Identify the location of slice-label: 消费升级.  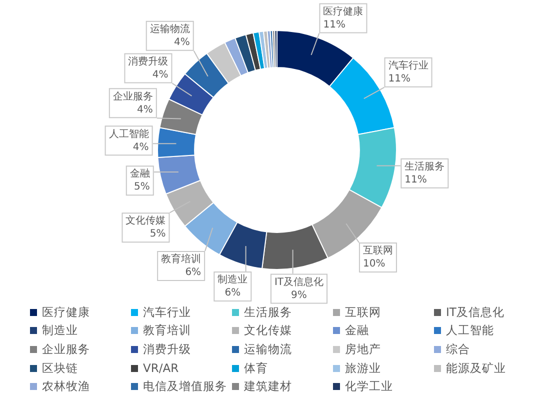
(148, 61).